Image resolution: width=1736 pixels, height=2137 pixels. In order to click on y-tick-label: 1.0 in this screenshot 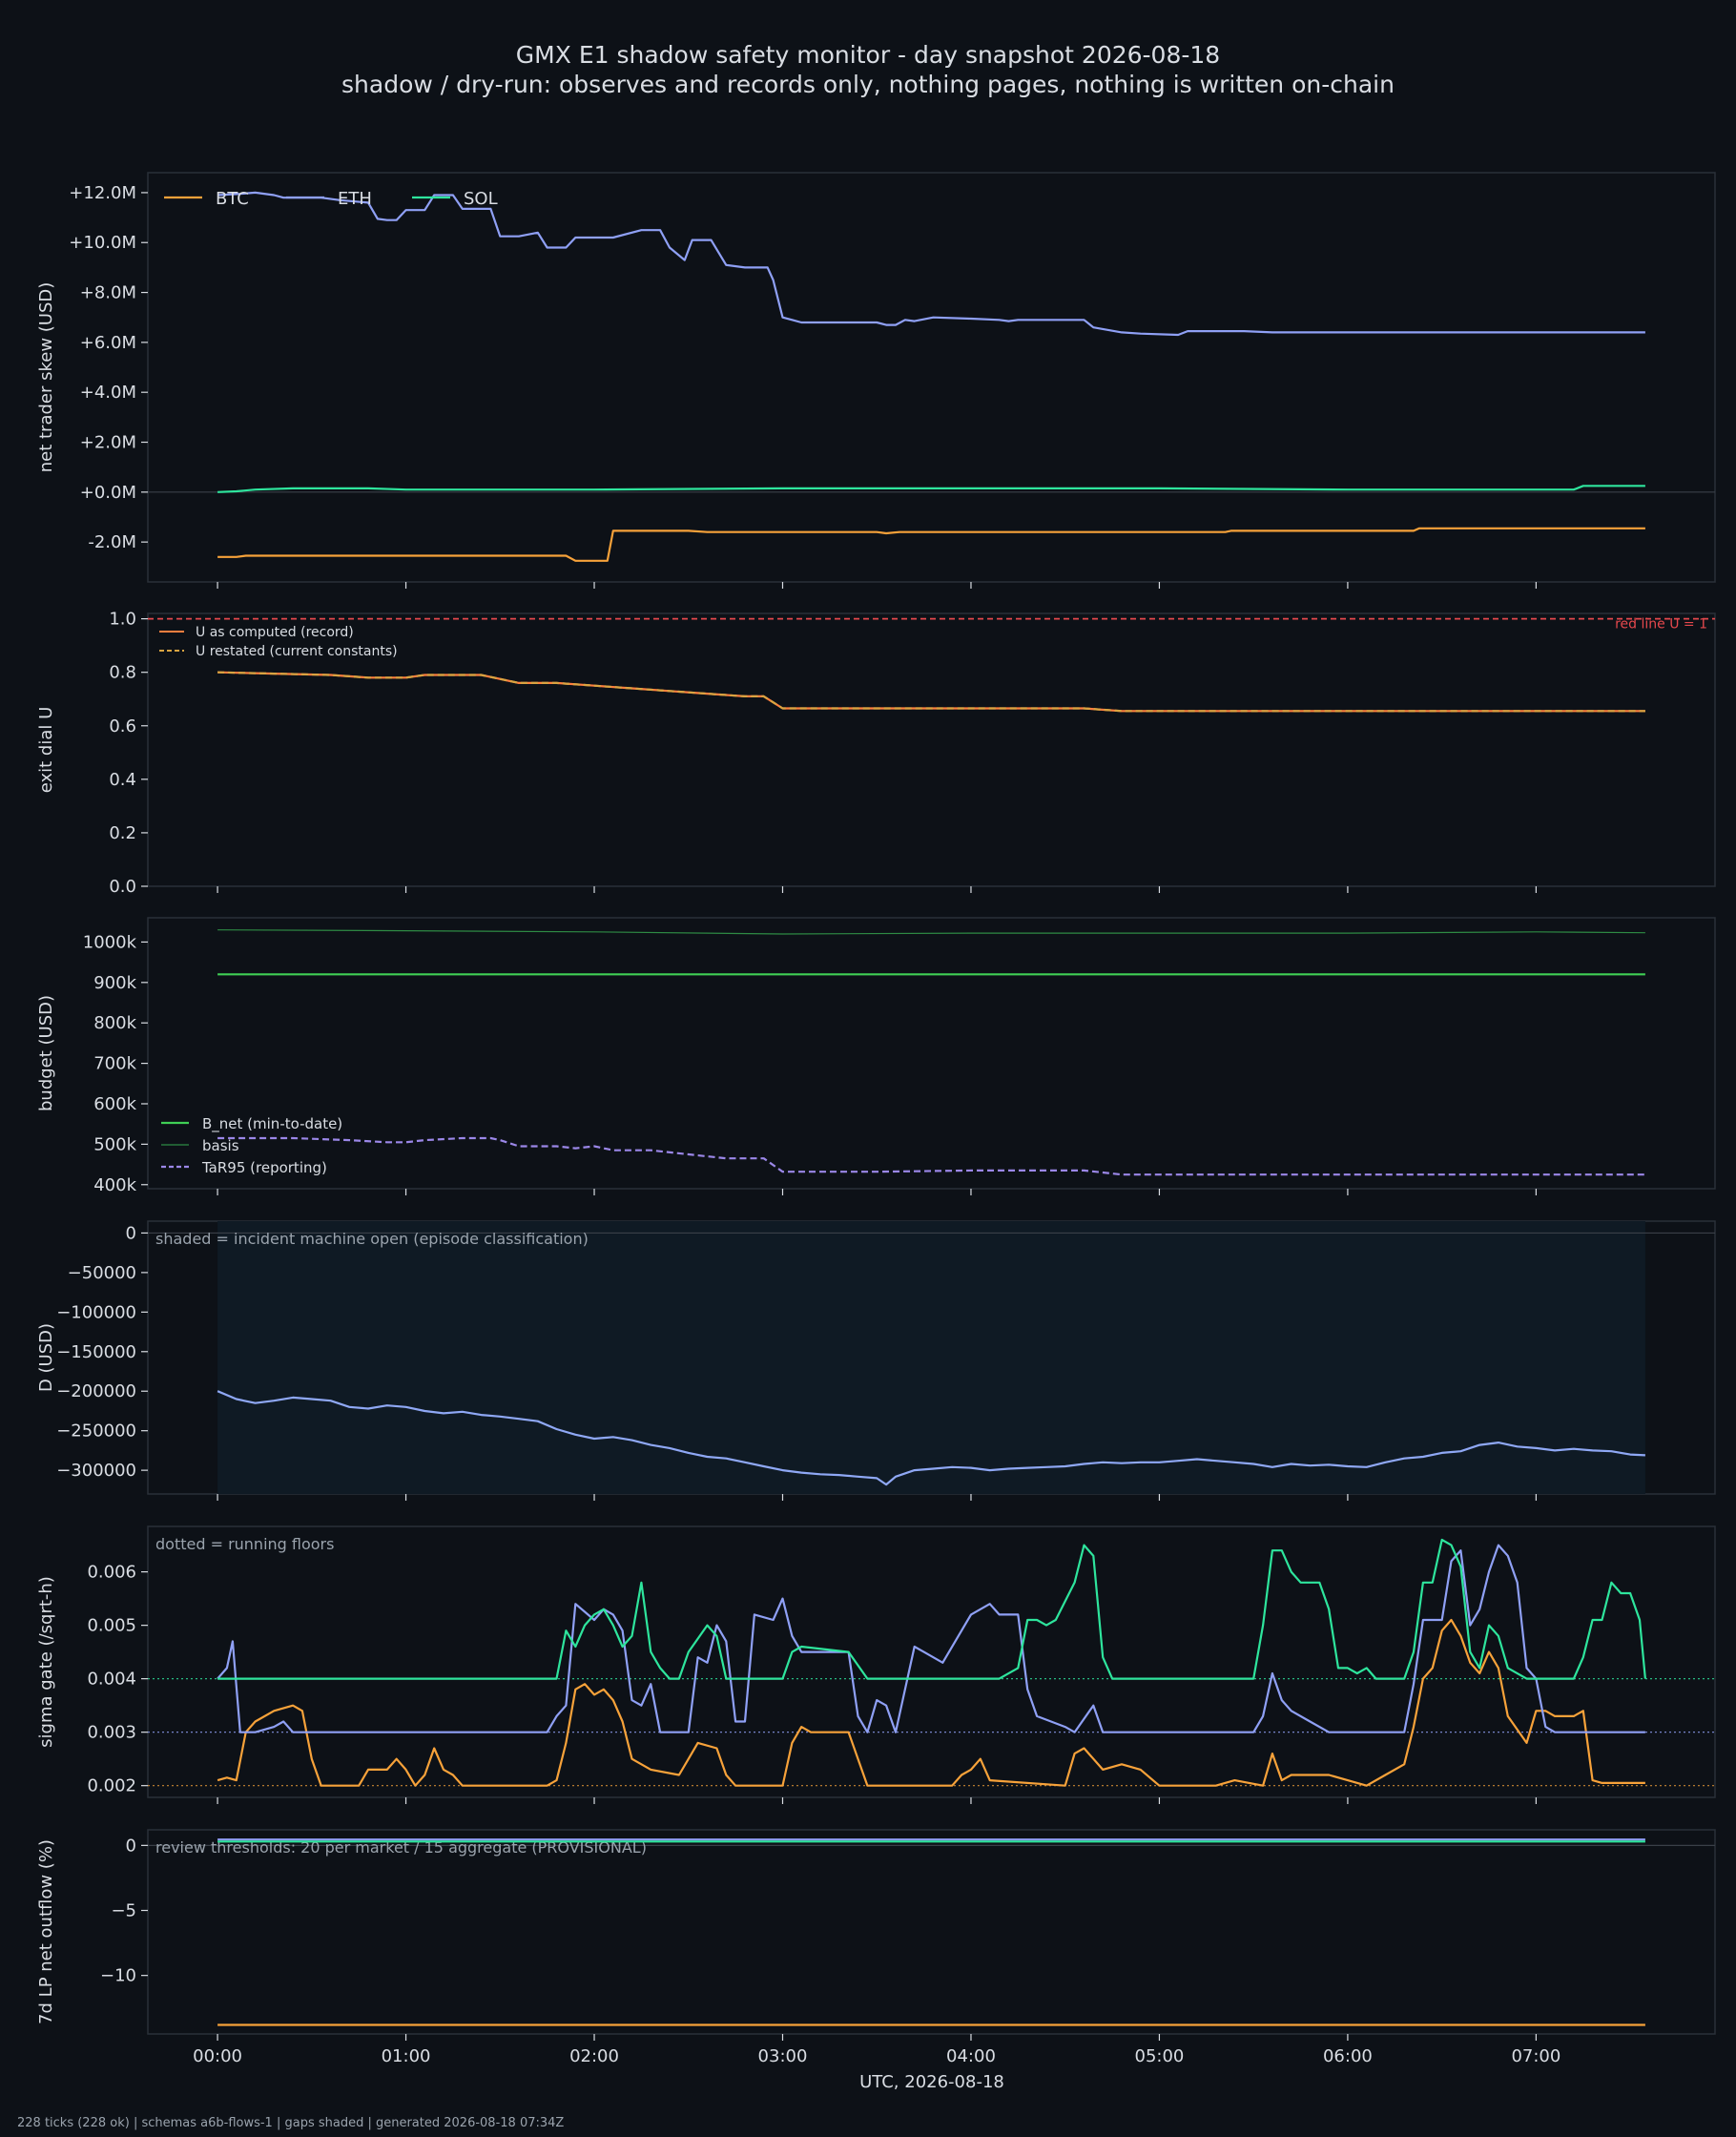, I will do `click(122, 620)`.